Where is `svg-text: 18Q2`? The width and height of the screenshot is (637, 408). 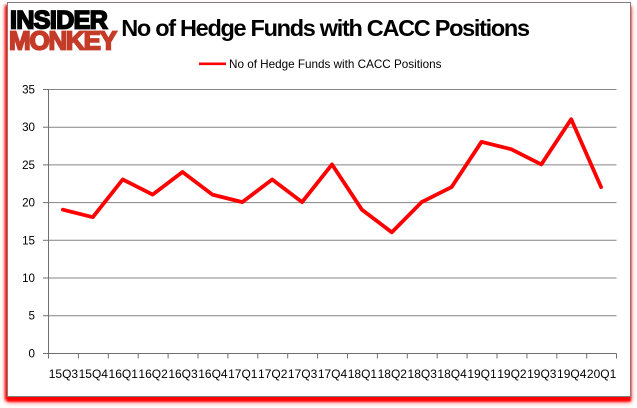
svg-text: 18Q2 is located at coordinates (393, 374).